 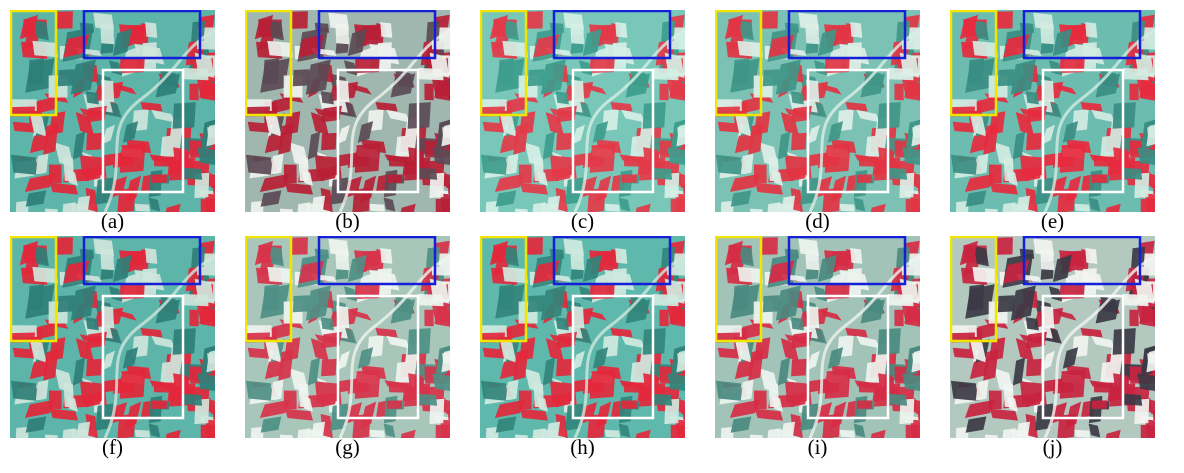 What do you see at coordinates (582, 111) in the screenshot?
I see `image-panel` at bounding box center [582, 111].